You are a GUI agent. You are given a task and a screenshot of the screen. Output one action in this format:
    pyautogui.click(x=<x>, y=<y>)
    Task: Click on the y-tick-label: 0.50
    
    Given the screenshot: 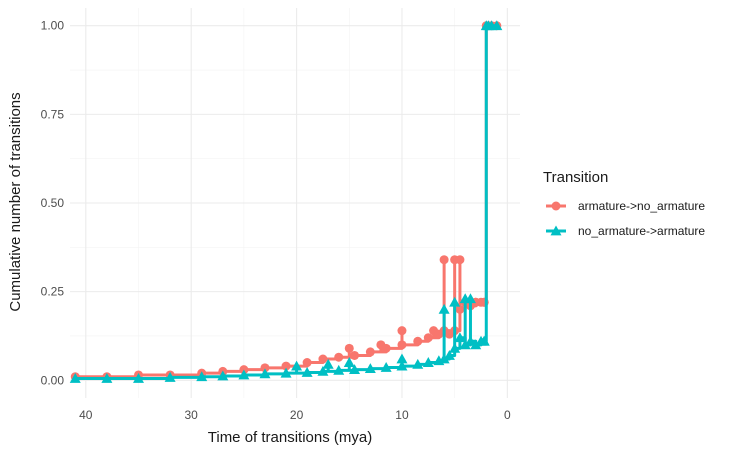 What is the action you would take?
    pyautogui.click(x=53, y=203)
    